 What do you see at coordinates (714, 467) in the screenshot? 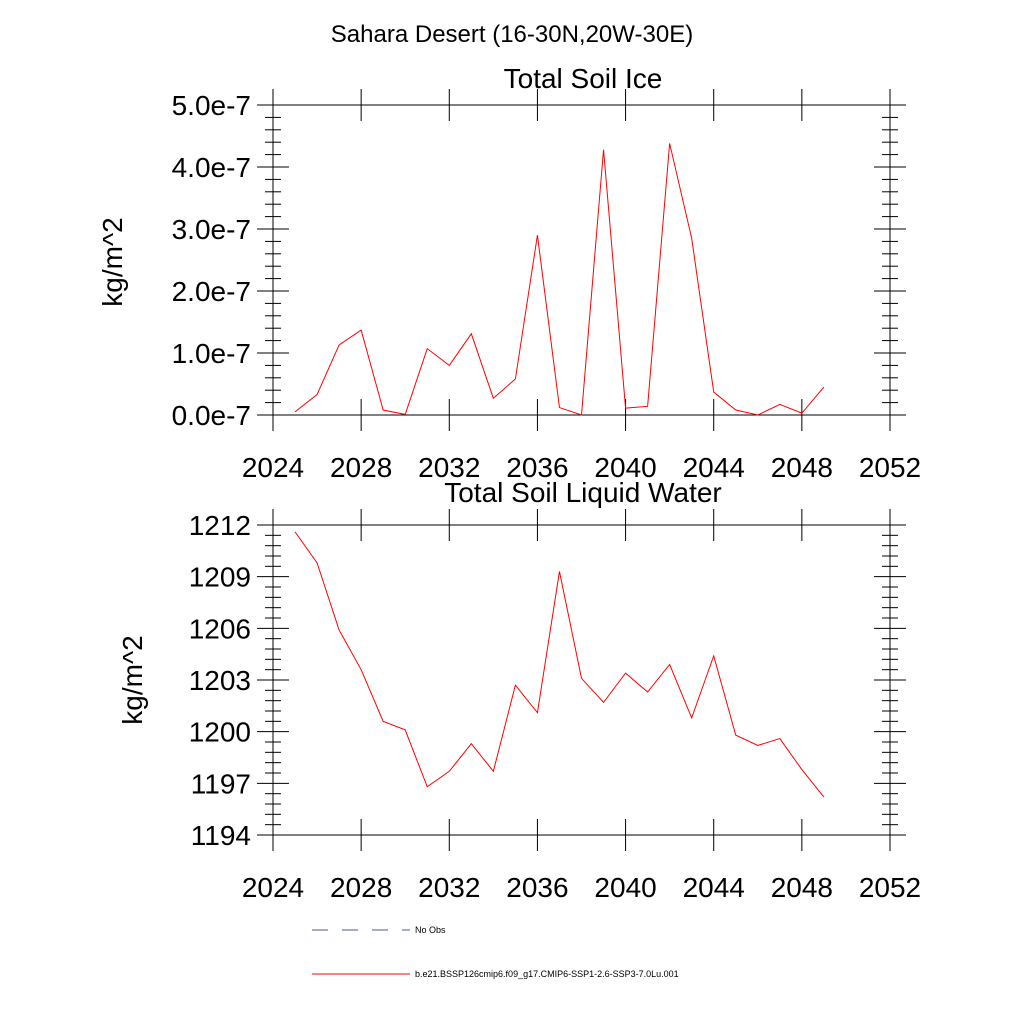
I see `soil-ice-xtick-label: 2044` at bounding box center [714, 467].